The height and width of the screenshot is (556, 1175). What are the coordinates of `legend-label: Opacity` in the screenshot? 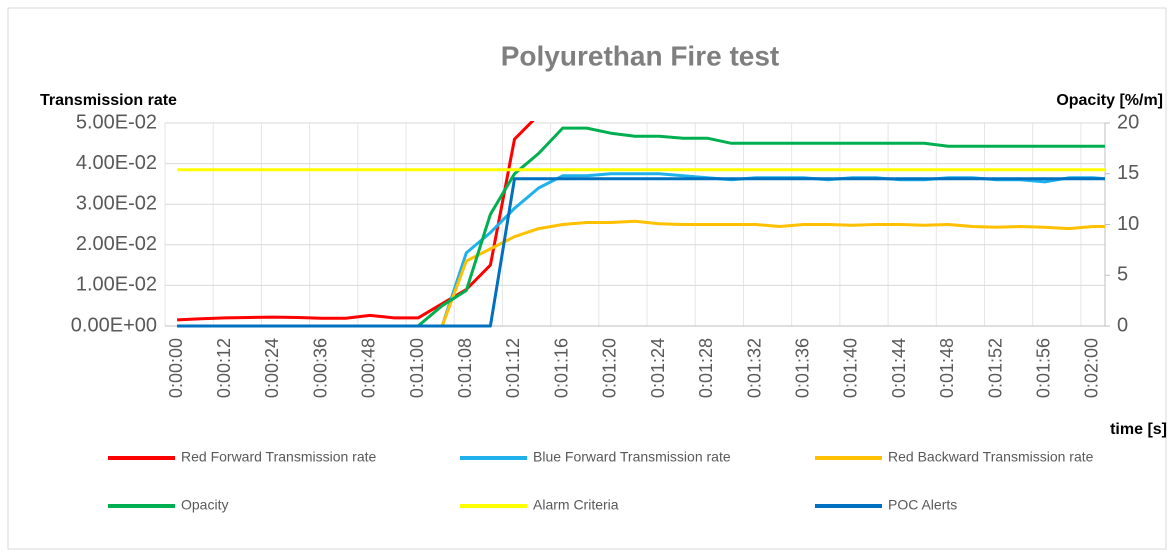 It's located at (204, 505).